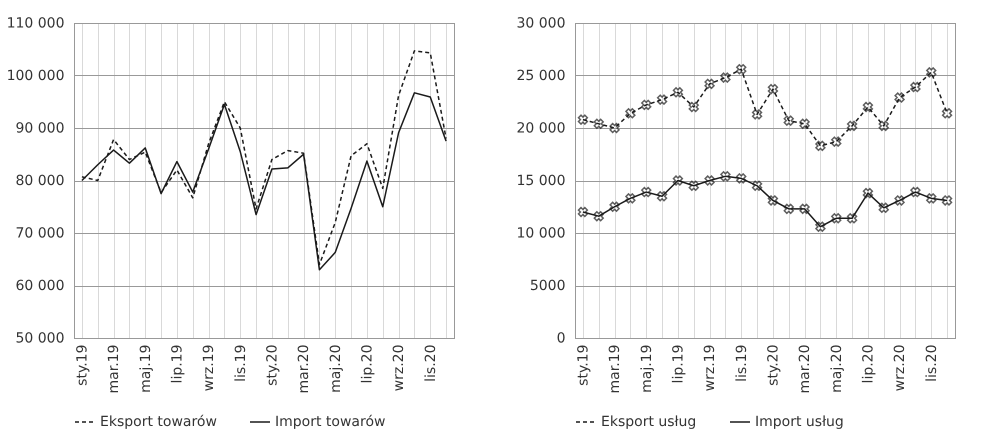  What do you see at coordinates (35, 76) in the screenshot?
I see `y-tick-label: 100 000` at bounding box center [35, 76].